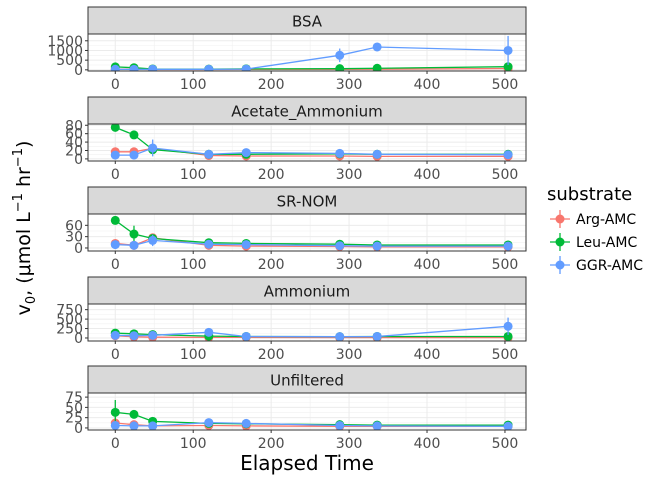 The height and width of the screenshot is (480, 672). I want to click on legend-title: substrate, so click(589, 194).